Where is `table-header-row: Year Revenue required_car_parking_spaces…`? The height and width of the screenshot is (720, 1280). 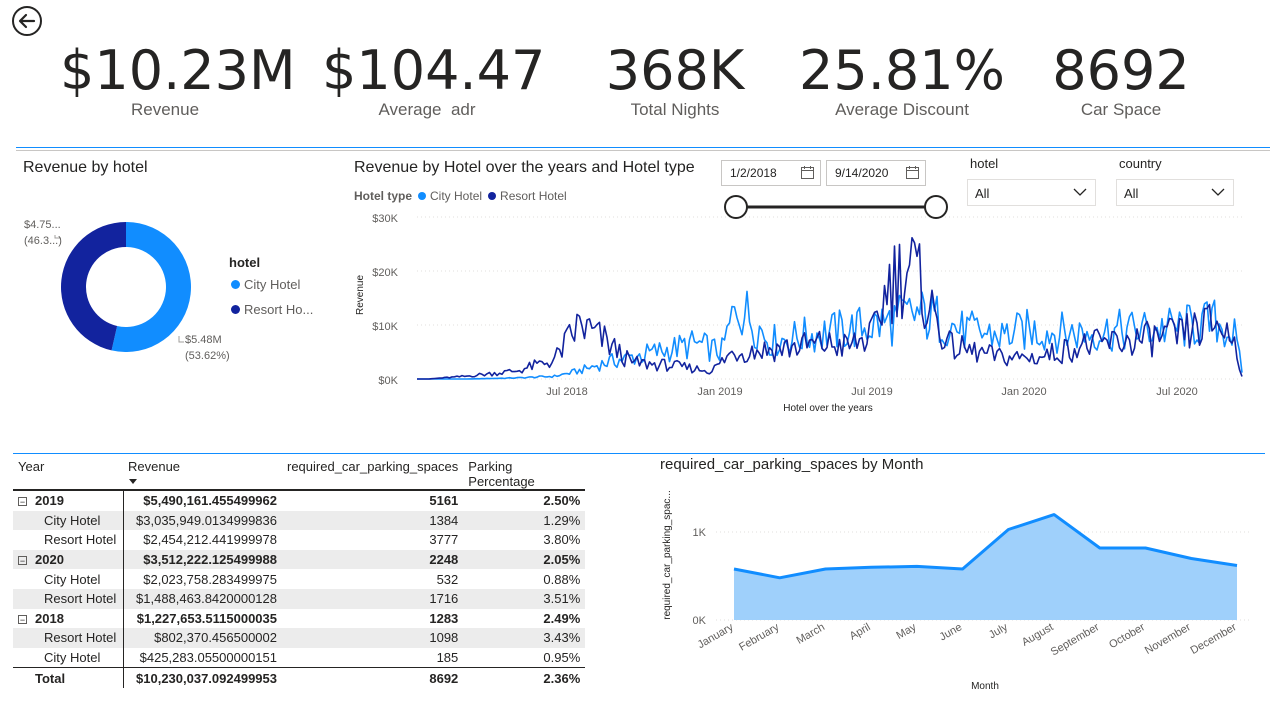
table-header-row: Year Revenue required_car_parking_spaces… is located at coordinates (299, 474).